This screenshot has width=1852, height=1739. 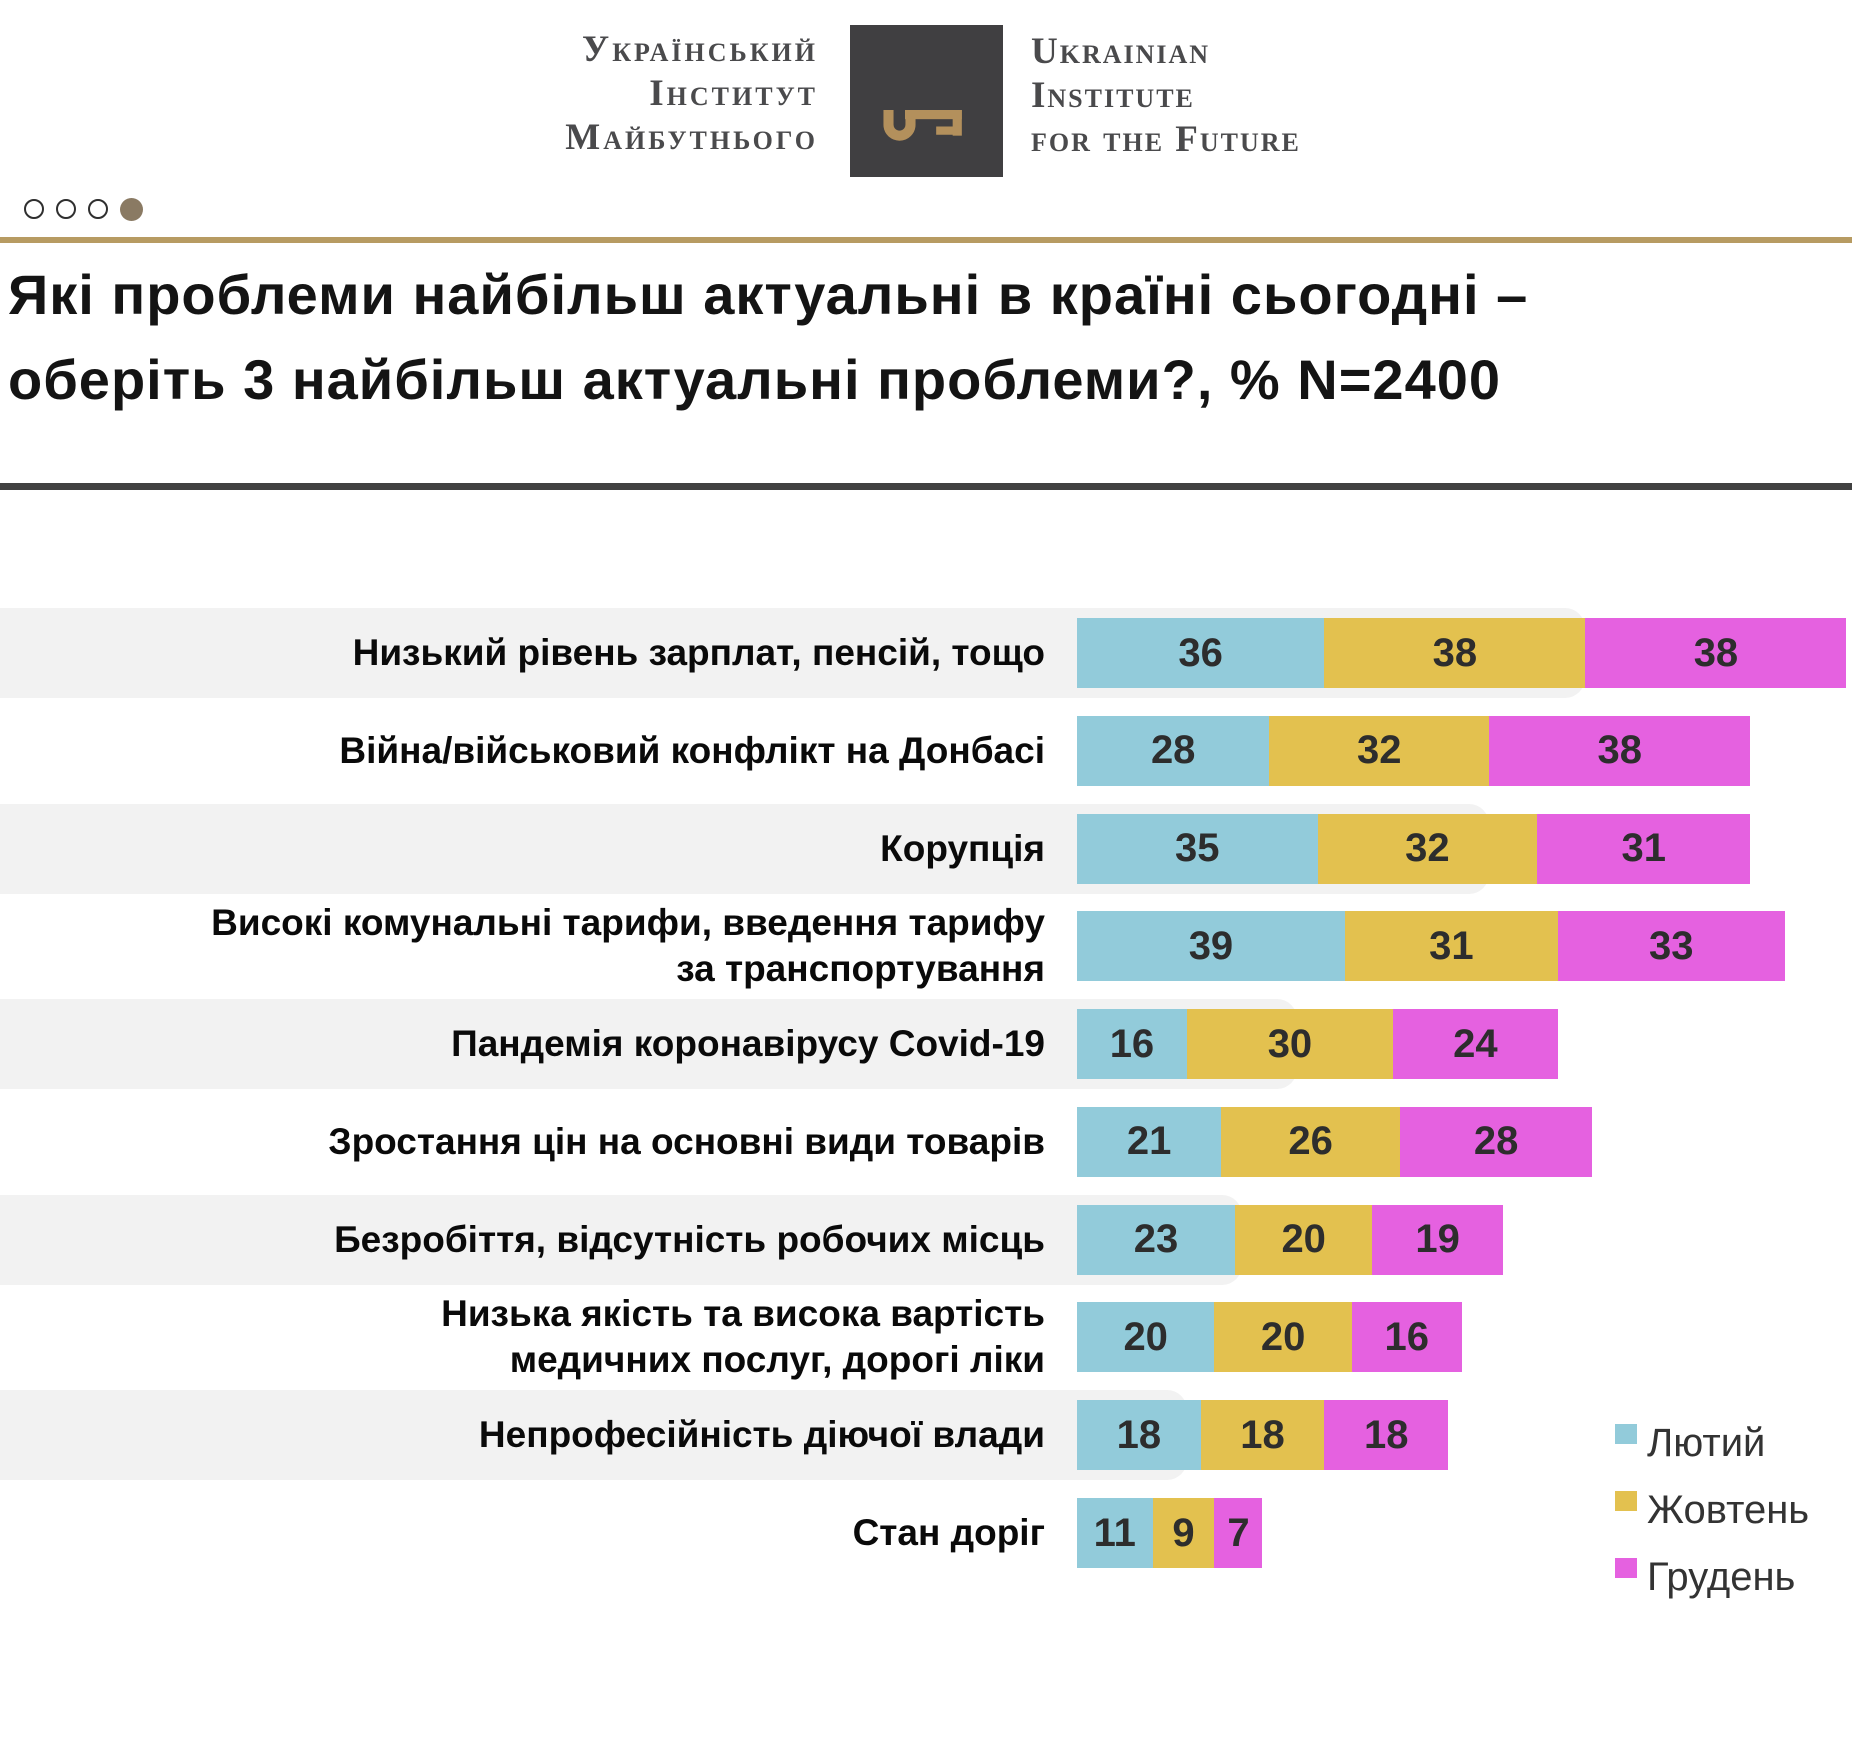 I want to click on category-label: Стан доріг, so click(x=949, y=1533).